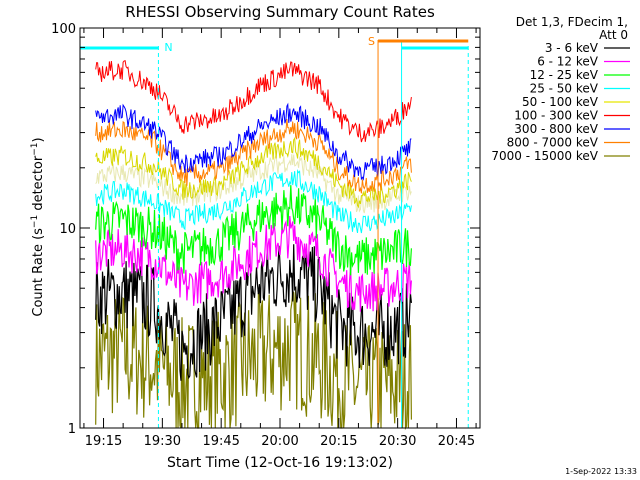 This screenshot has height=480, width=640. I want to click on legend-label-1: 6 - 12 keV, so click(568, 62).